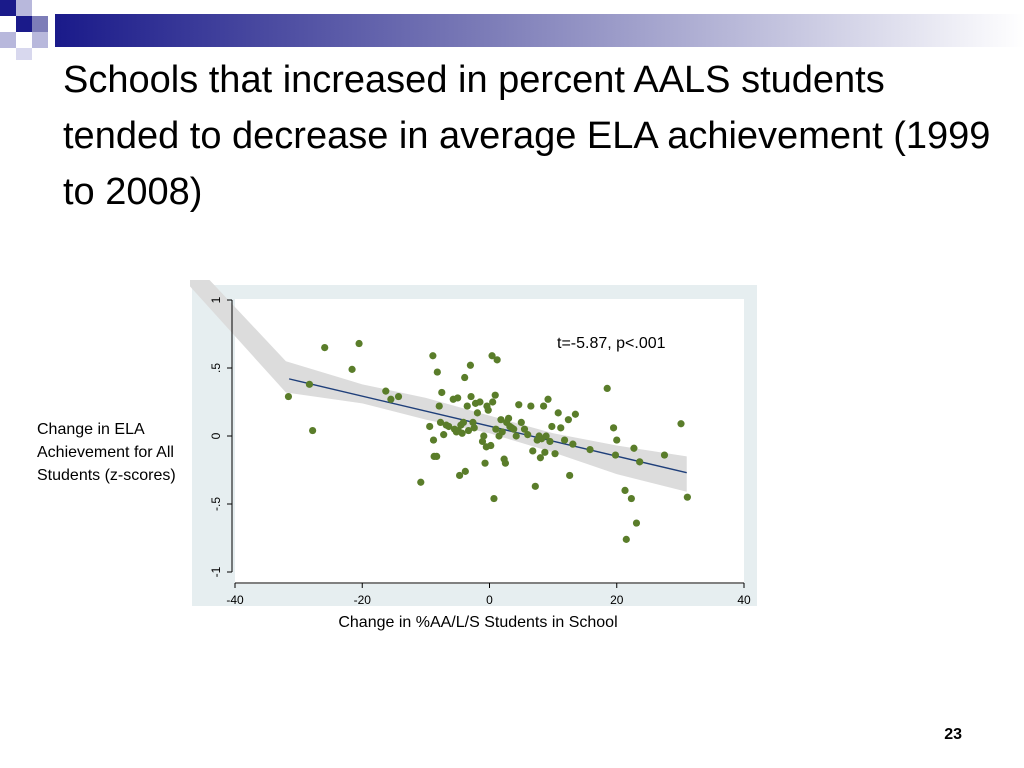  I want to click on title-banner-decoration, so click(512, 30).